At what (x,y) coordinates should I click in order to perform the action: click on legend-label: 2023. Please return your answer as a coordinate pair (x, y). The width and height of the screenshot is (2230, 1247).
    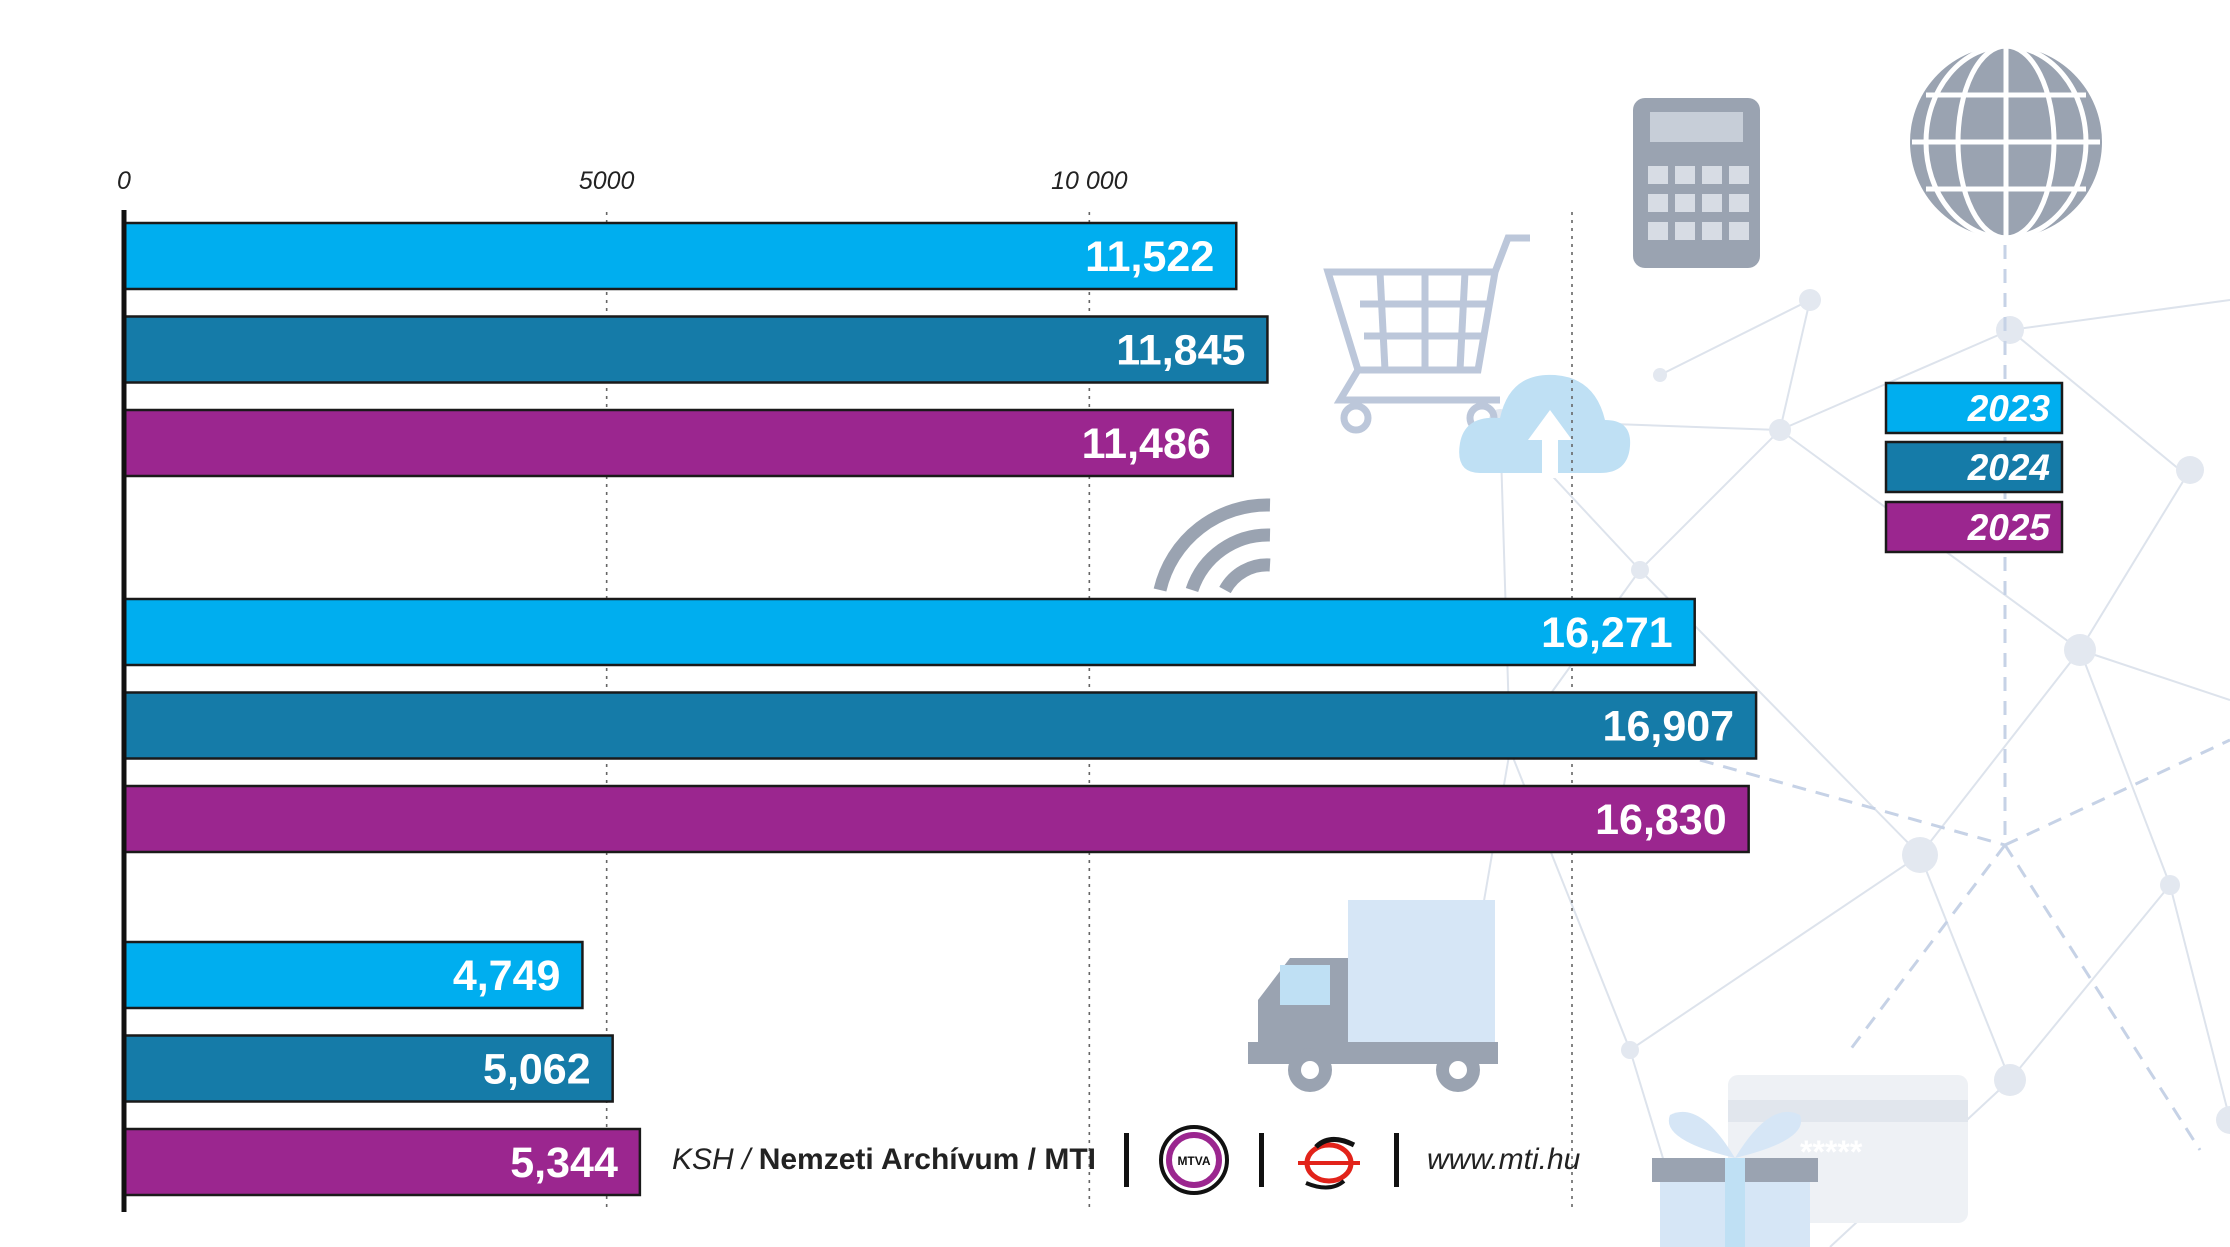
    Looking at the image, I should click on (2009, 408).